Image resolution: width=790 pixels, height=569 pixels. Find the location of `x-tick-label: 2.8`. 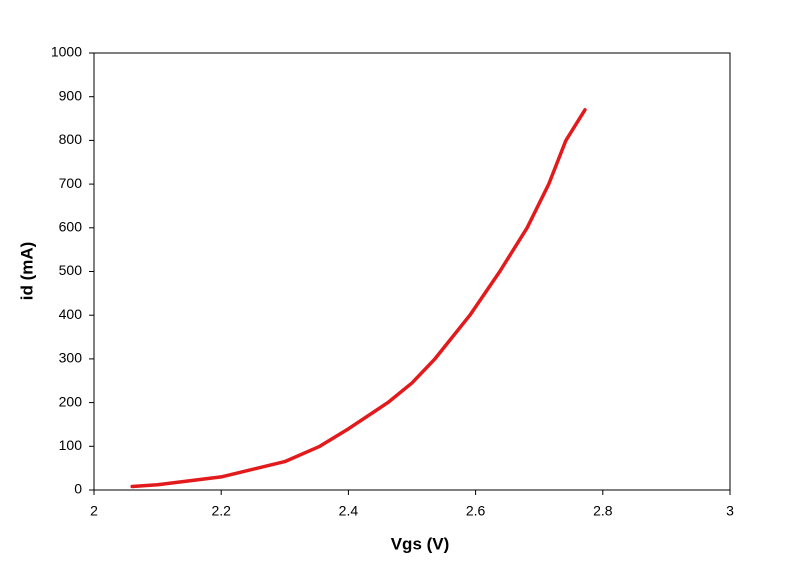

x-tick-label: 2.8 is located at coordinates (603, 511).